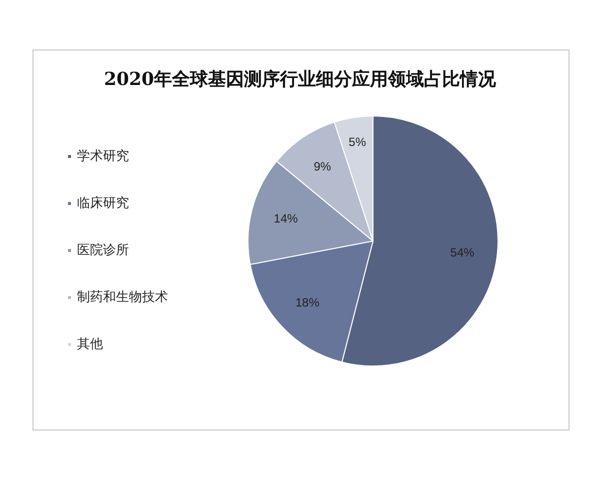  Describe the element at coordinates (323, 167) in the screenshot. I see `data-label: 9%` at that location.